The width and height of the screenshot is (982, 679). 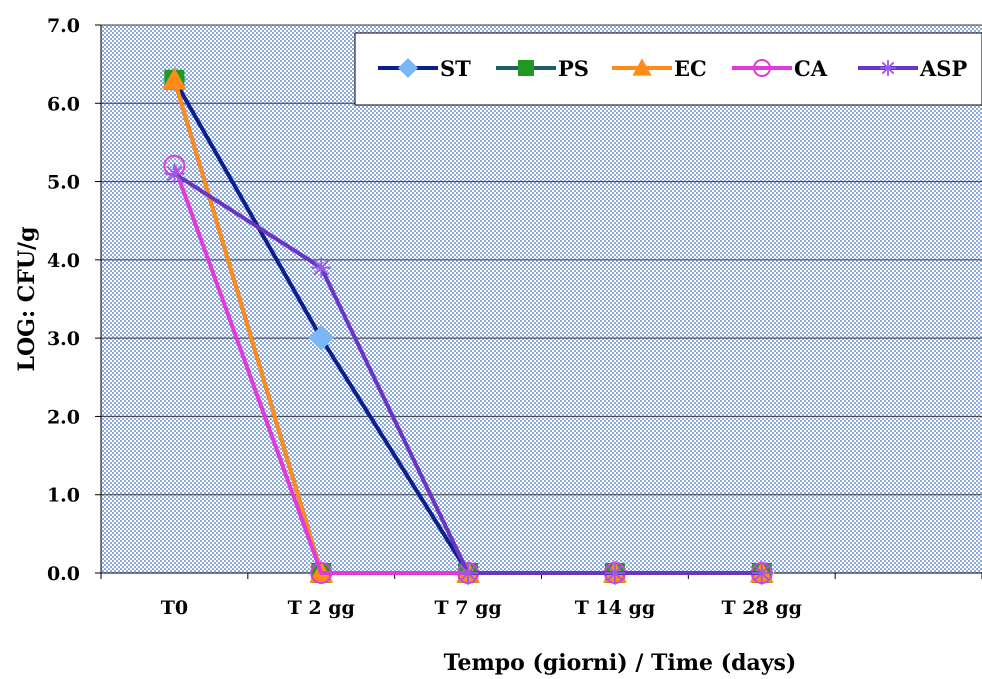 I want to click on legend-label-asp: ASP, so click(x=943, y=68).